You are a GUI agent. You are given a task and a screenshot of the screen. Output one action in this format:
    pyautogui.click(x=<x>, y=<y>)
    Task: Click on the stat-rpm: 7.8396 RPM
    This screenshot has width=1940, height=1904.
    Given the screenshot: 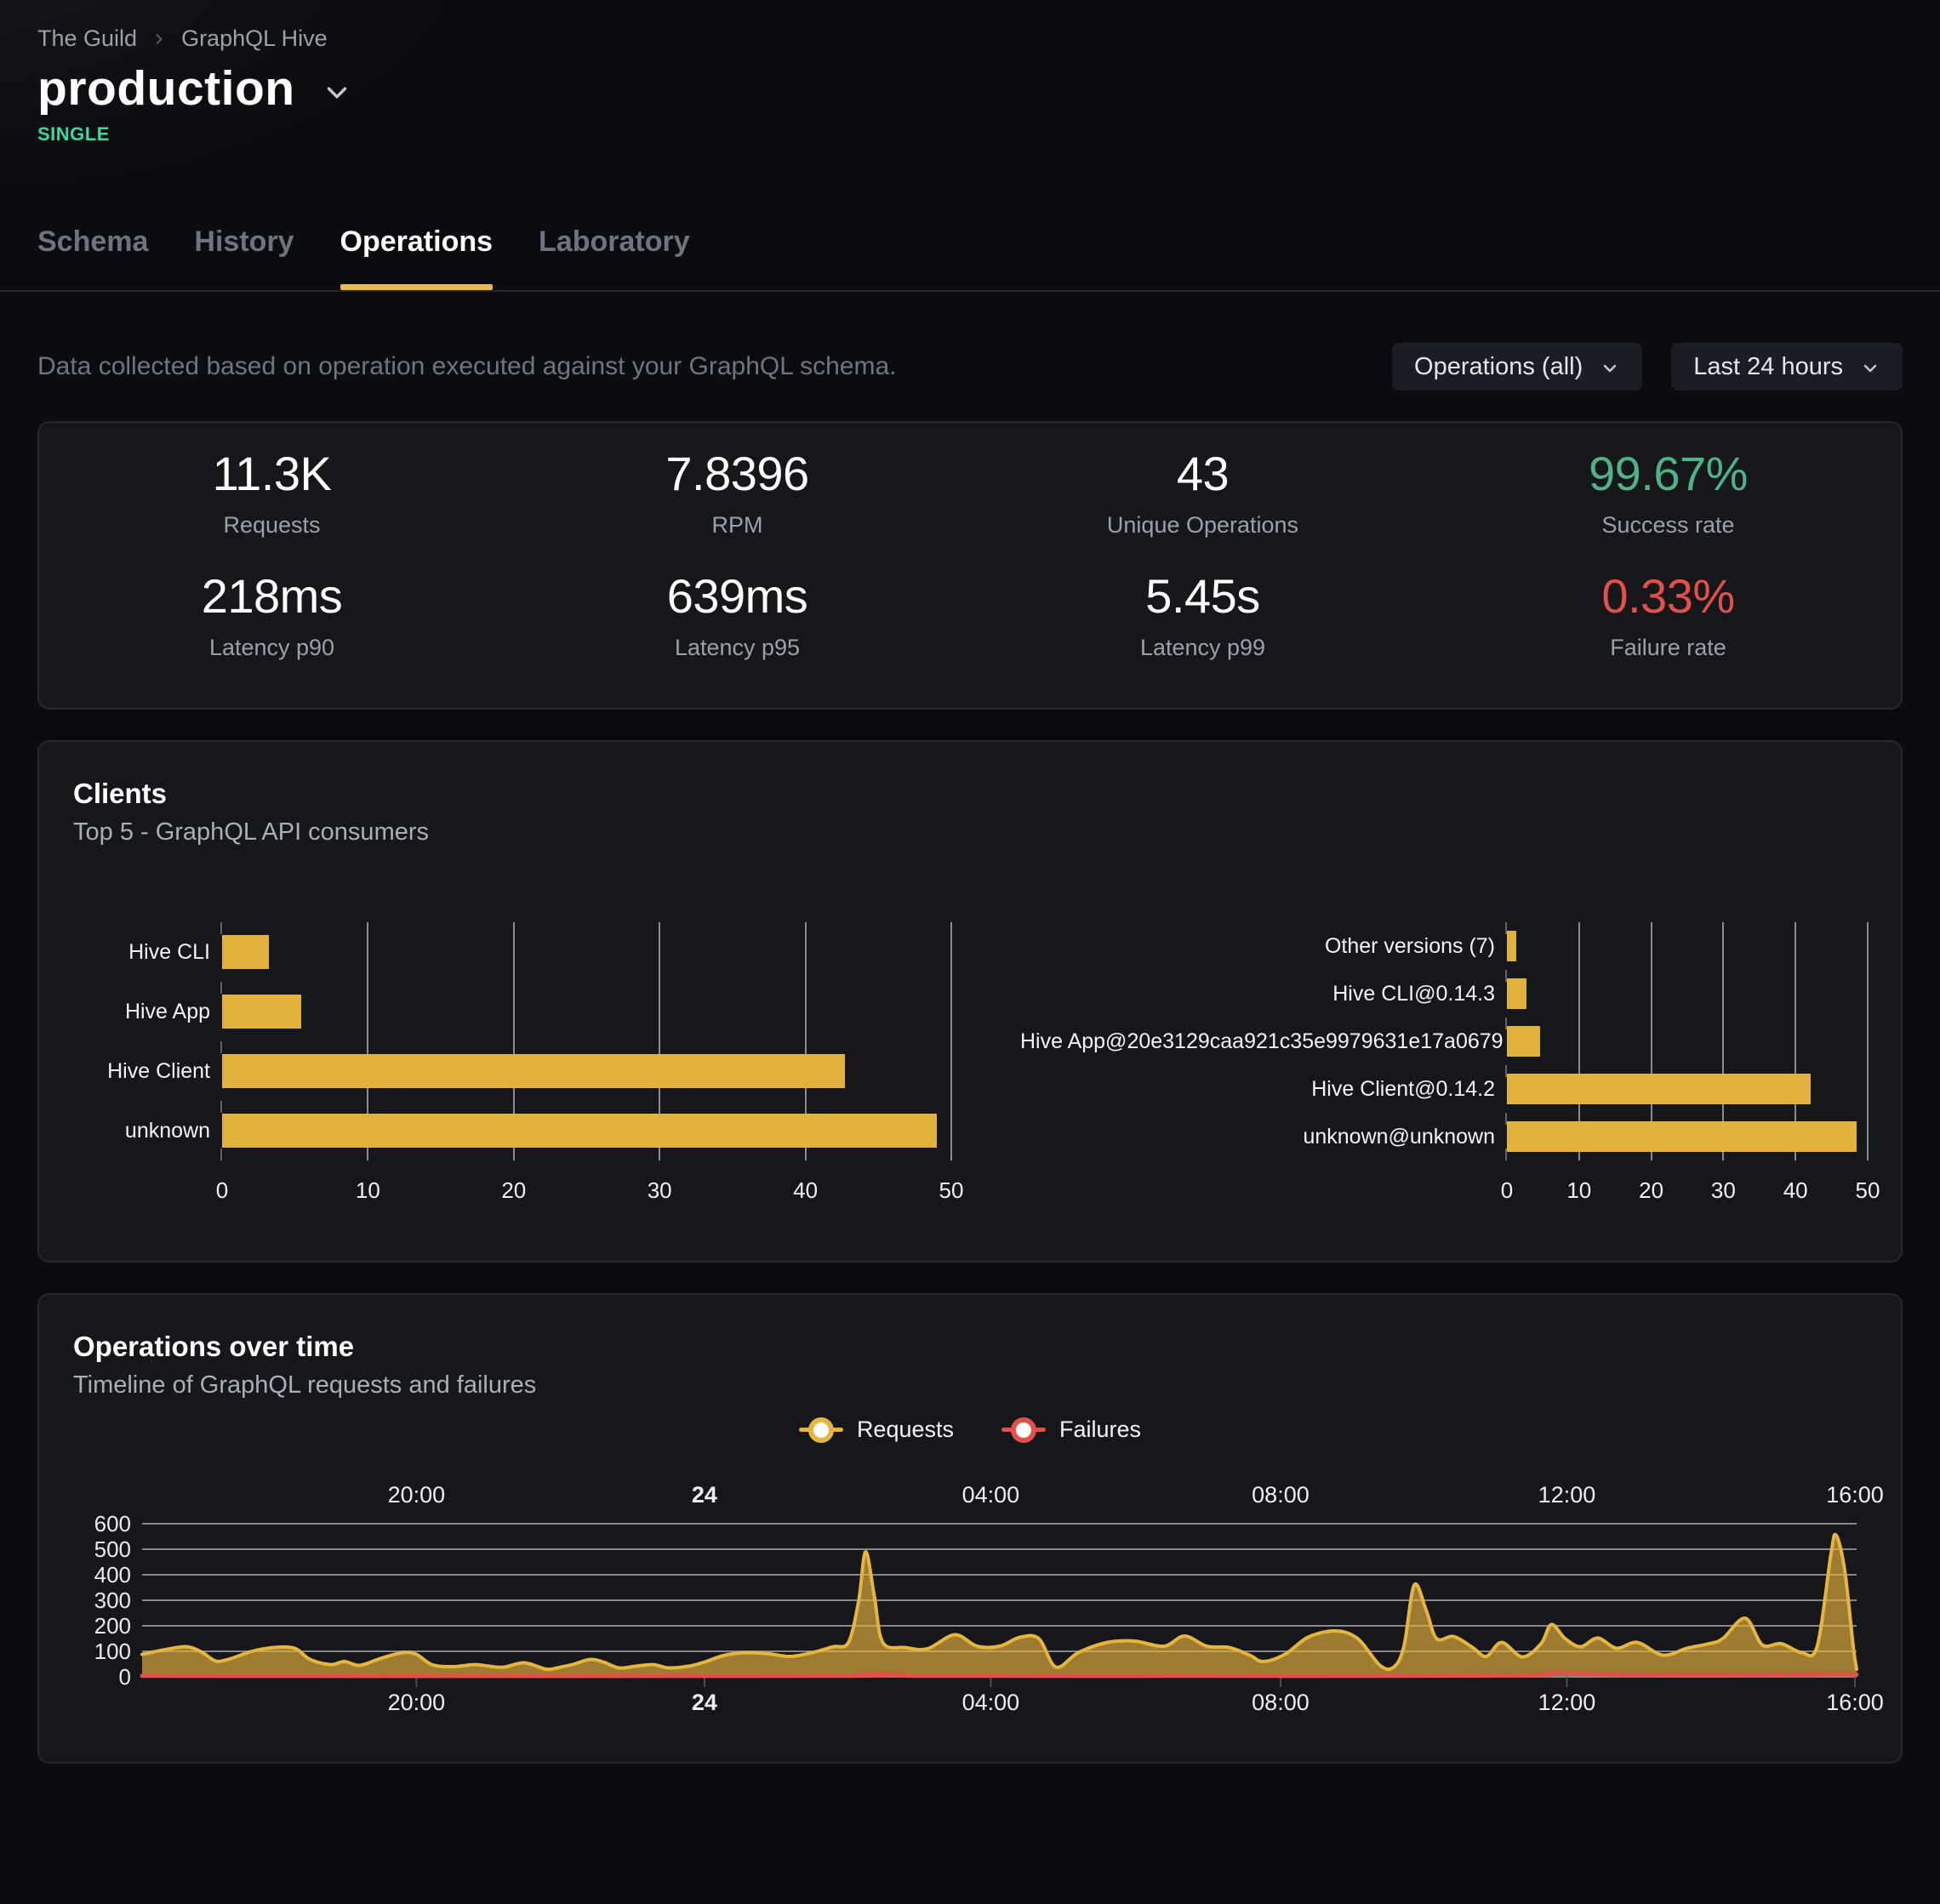 What is the action you would take?
    pyautogui.click(x=737, y=493)
    